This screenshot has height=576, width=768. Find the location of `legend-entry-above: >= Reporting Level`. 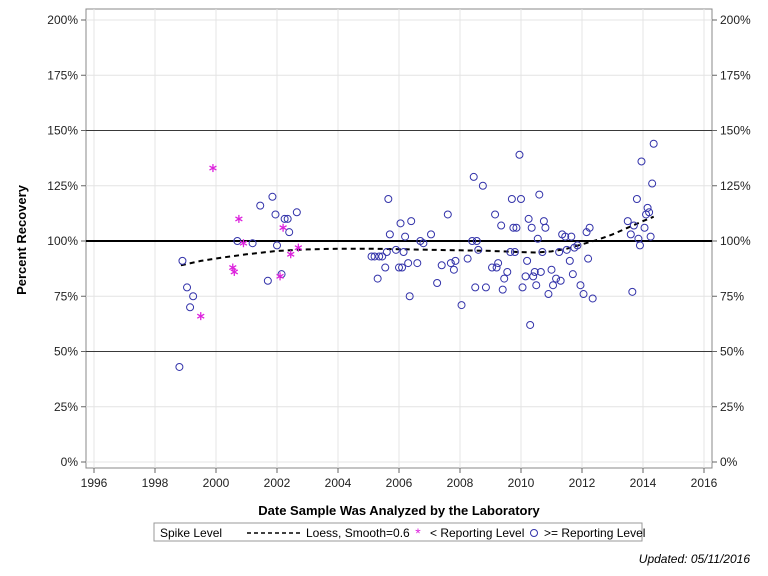

legend-entry-above: >= Reporting Level is located at coordinates (594, 533).